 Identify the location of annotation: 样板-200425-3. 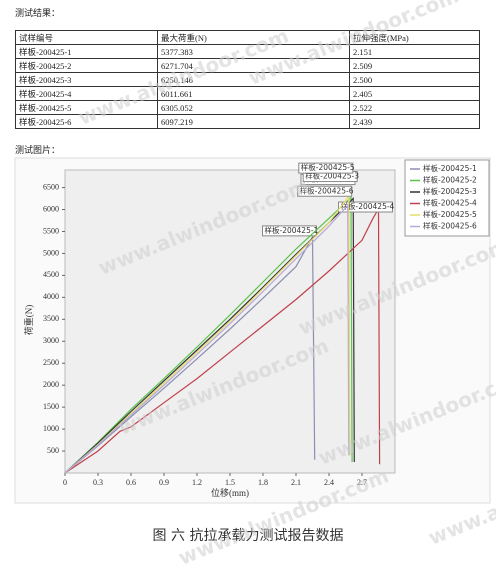
(332, 176).